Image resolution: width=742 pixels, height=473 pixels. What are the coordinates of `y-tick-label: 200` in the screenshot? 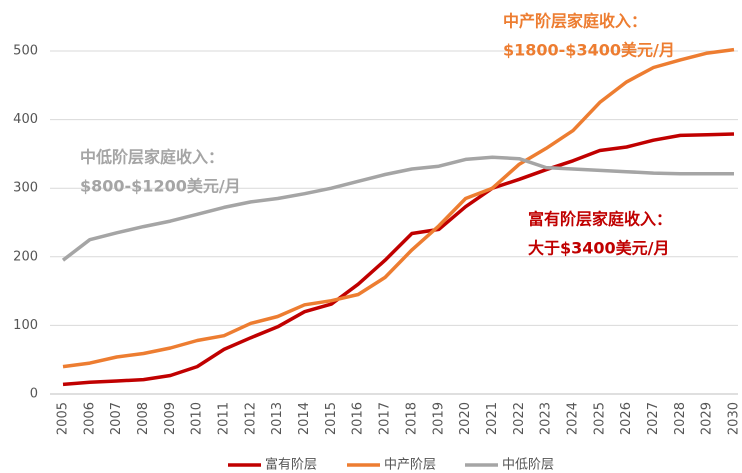 It's located at (25, 256).